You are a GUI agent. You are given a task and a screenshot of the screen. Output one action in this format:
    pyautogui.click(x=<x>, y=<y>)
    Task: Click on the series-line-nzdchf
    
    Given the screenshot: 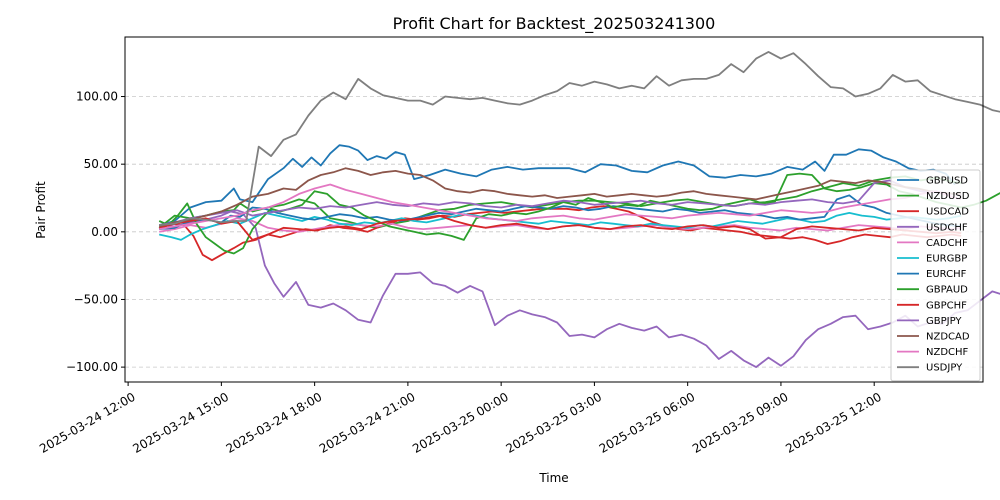 What is the action you would take?
    pyautogui.click(x=560, y=206)
    